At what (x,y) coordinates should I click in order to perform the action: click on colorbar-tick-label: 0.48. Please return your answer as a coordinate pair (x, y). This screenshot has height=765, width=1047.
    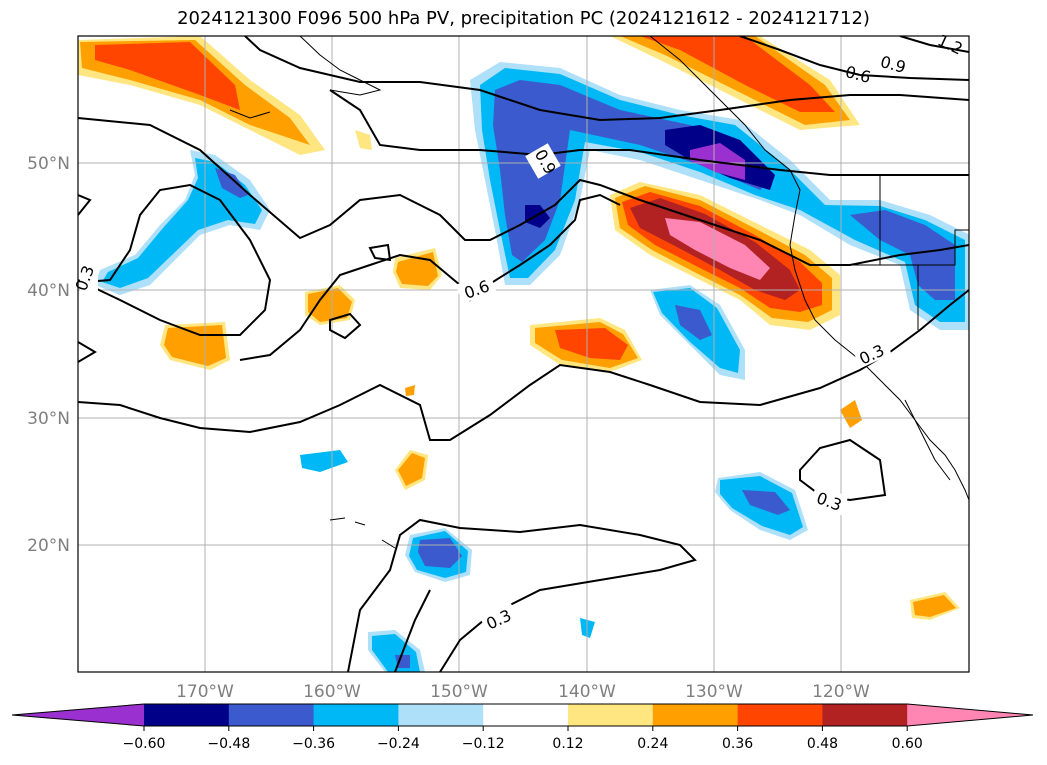
    Looking at the image, I should click on (822, 744).